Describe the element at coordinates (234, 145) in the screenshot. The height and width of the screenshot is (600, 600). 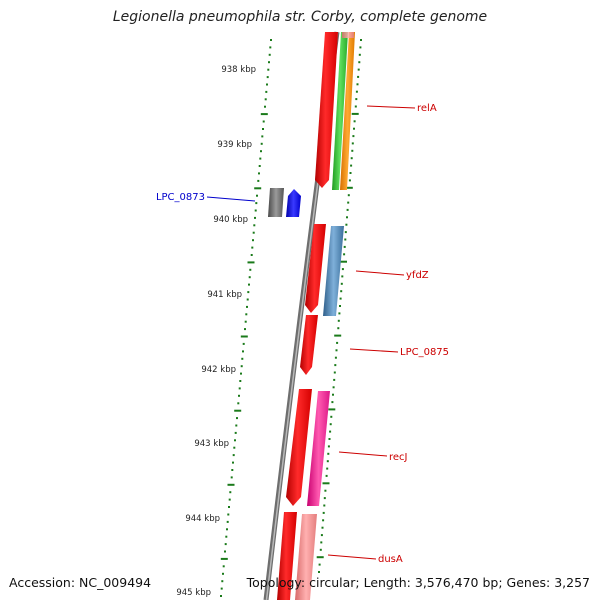
I see `scale-label: 939 kbp` at that location.